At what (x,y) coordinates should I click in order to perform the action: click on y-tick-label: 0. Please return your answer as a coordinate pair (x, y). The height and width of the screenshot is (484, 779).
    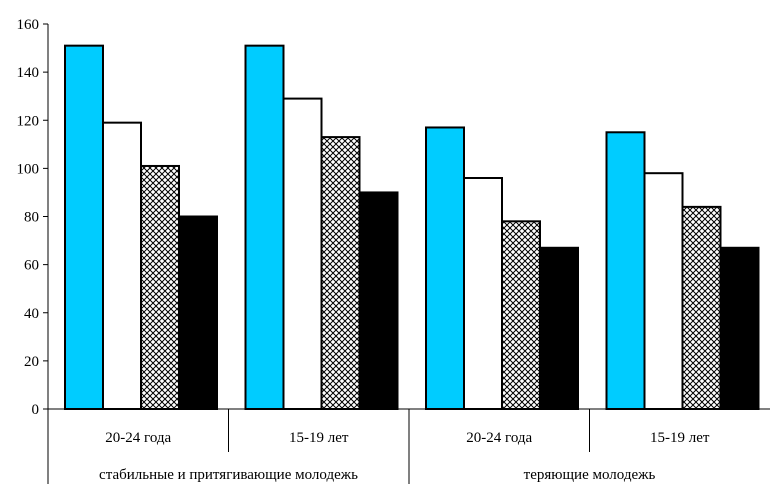
    Looking at the image, I should click on (36, 410).